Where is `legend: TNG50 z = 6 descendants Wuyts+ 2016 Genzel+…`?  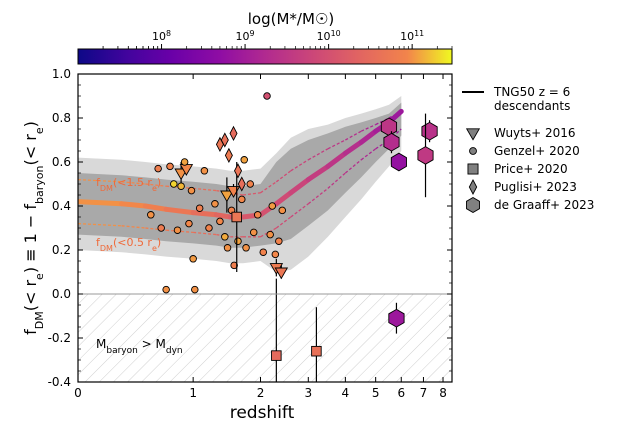
legend: TNG50 z = 6 descendants Wuyts+ 2016 Genzel+… is located at coordinates (528, 149).